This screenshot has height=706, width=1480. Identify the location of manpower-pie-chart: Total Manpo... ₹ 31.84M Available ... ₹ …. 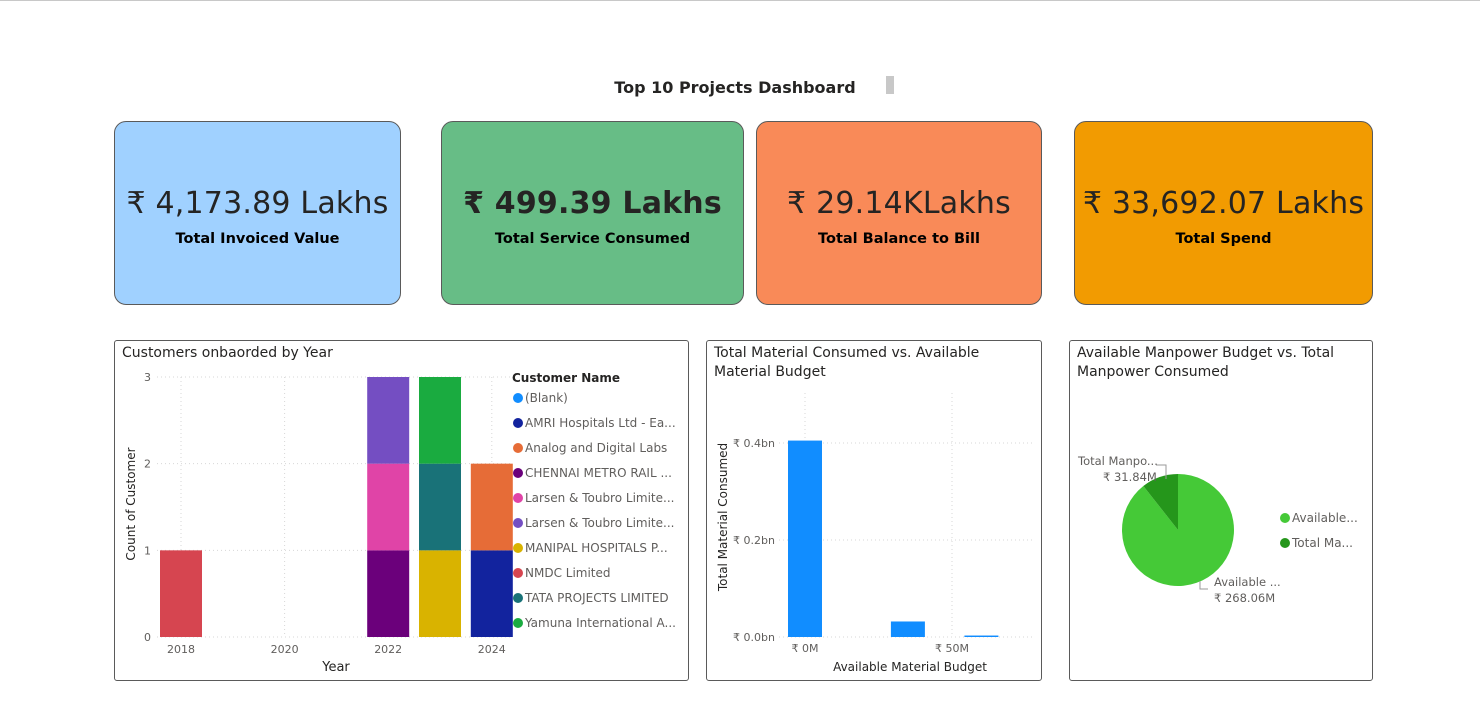
(1221, 510).